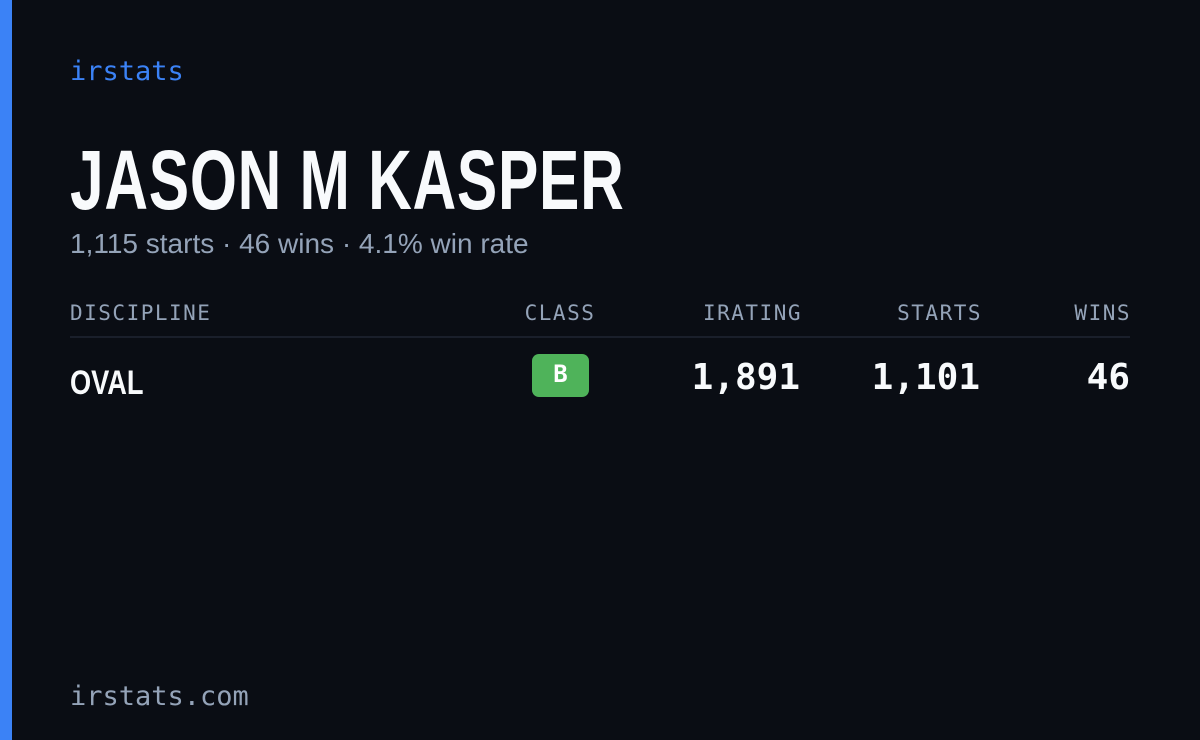 Image resolution: width=1200 pixels, height=740 pixels. I want to click on class-badge: B, so click(560, 375).